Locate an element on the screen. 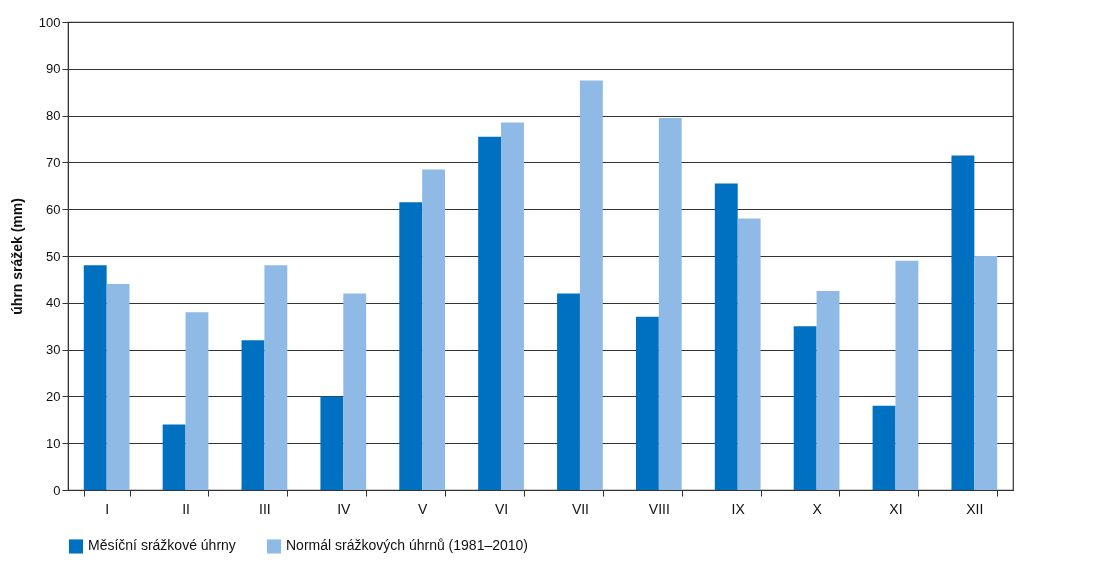  y-tick-label: 60 is located at coordinates (53, 209).